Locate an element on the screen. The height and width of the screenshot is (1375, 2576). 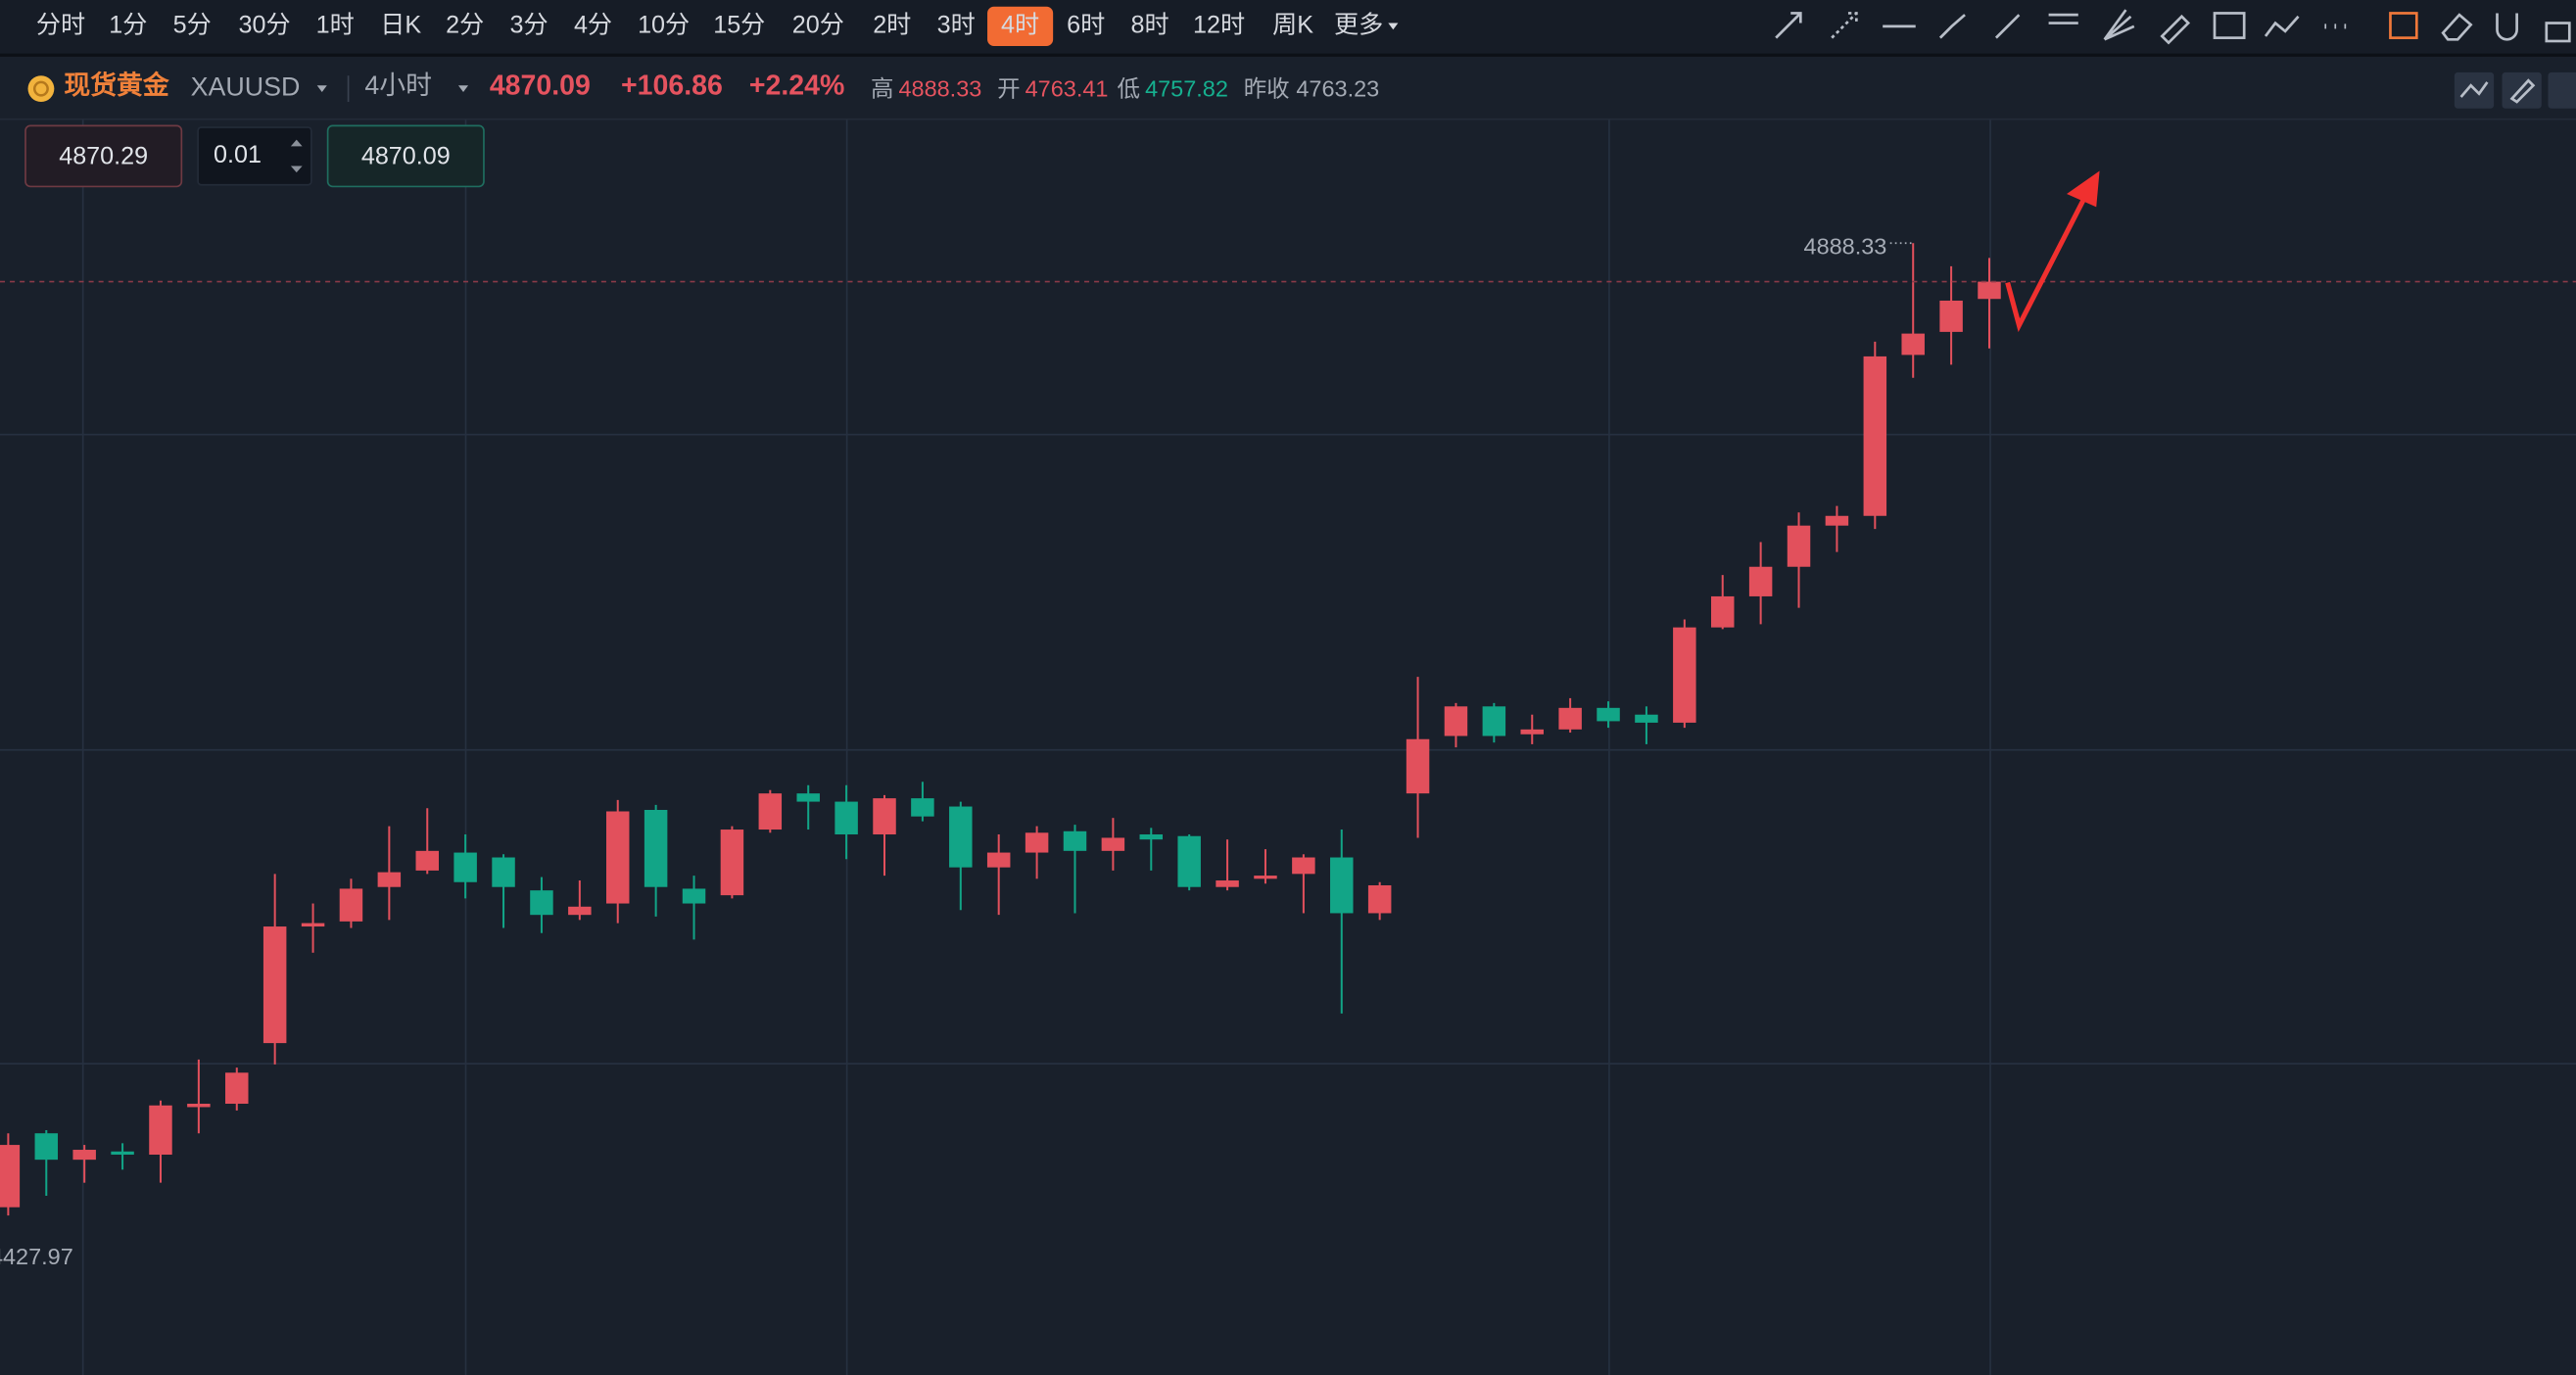
chart-controls is located at coordinates (2515, 90).